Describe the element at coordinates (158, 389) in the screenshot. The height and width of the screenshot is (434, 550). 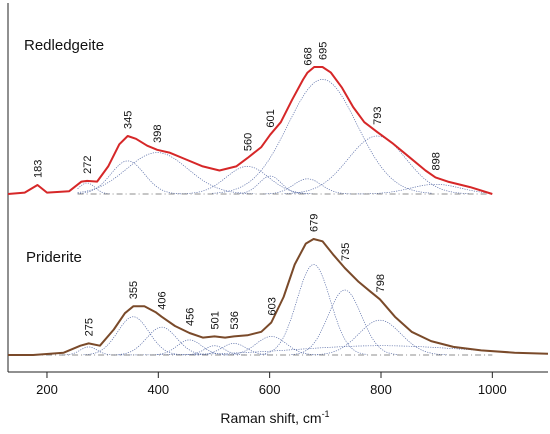
I see `x-tick-label: 400` at that location.